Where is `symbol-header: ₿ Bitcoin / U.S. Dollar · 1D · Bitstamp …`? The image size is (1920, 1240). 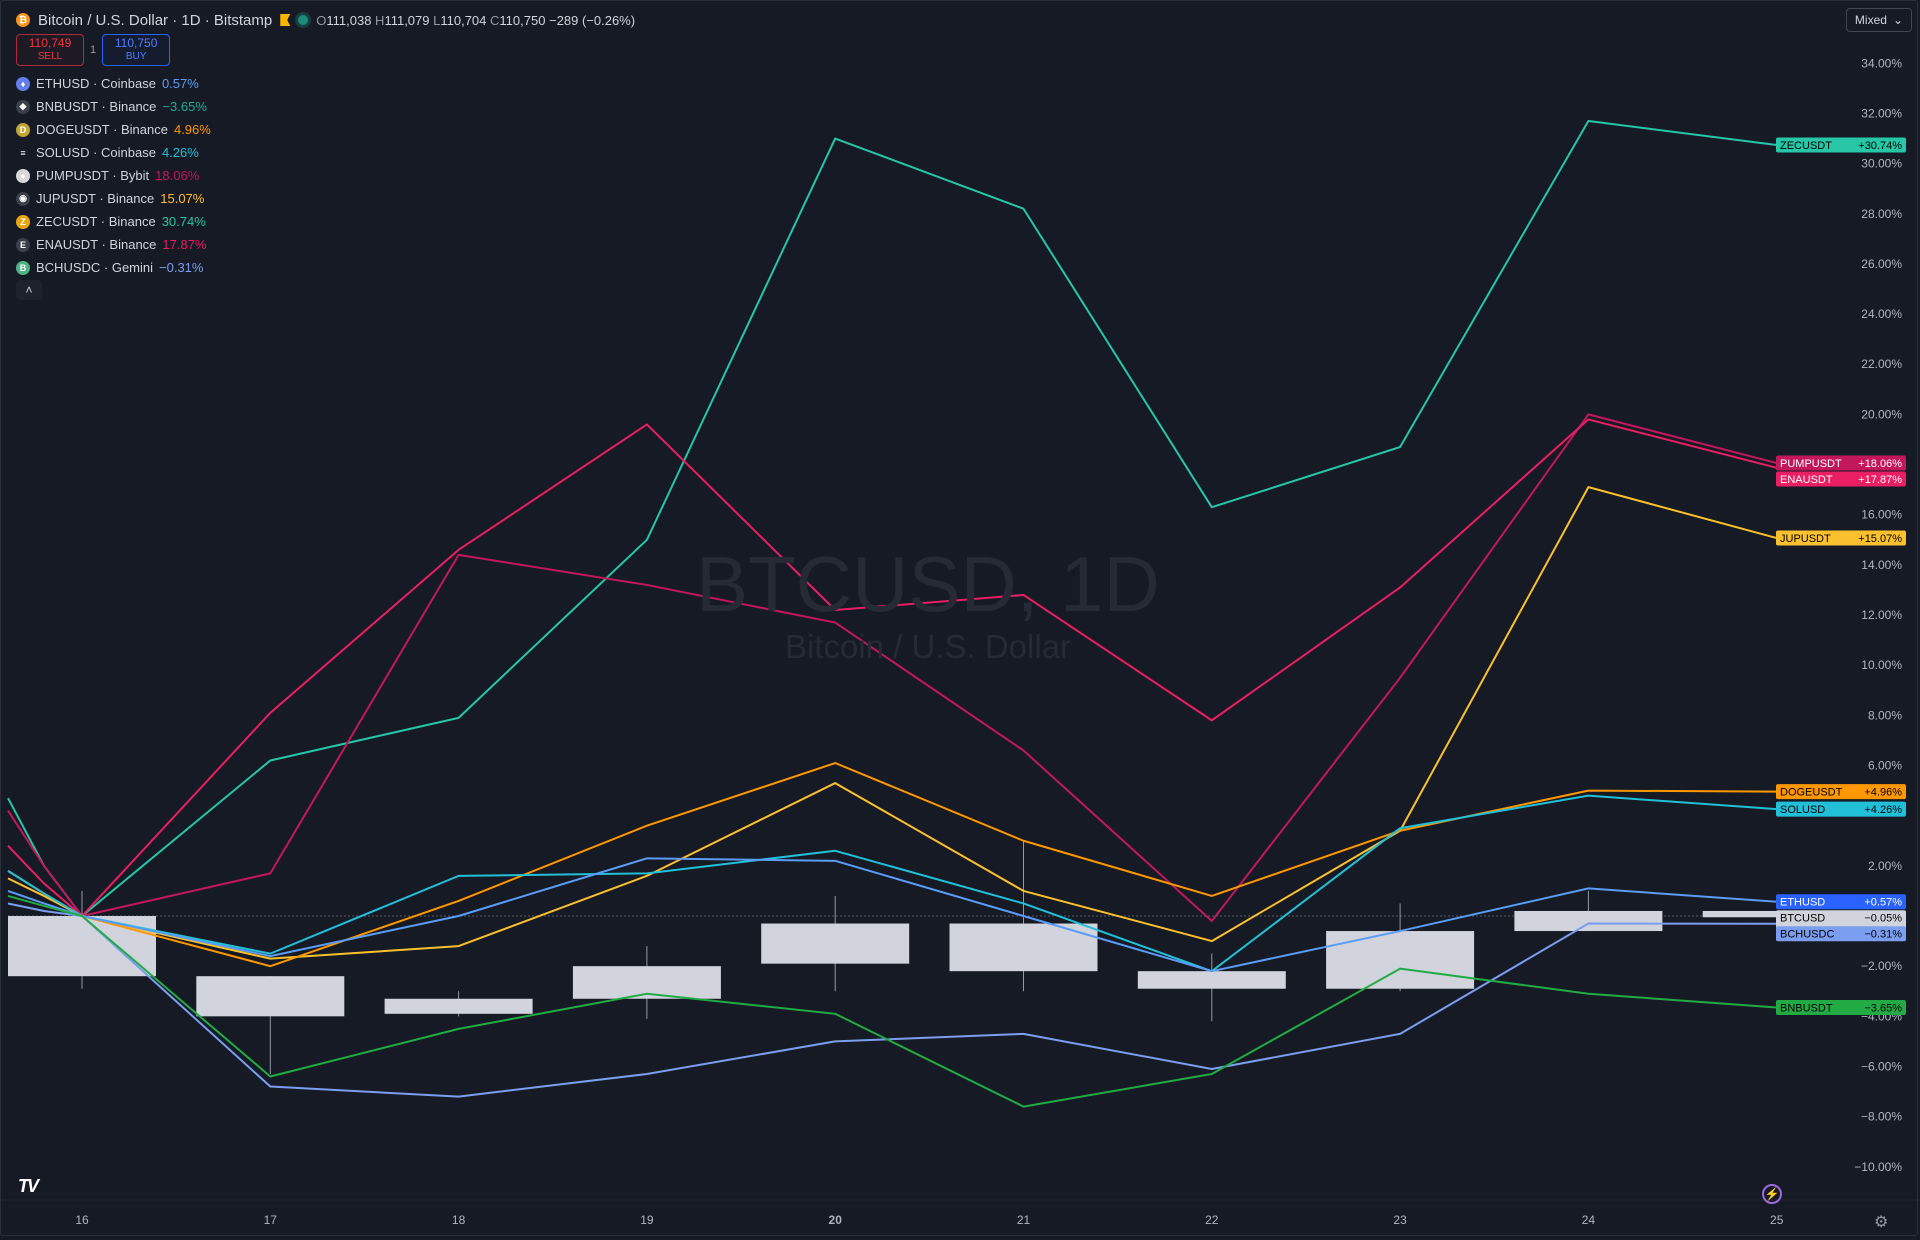
symbol-header: ₿ Bitcoin / U.S. Dollar · 1D · Bitstamp … is located at coordinates (325, 20).